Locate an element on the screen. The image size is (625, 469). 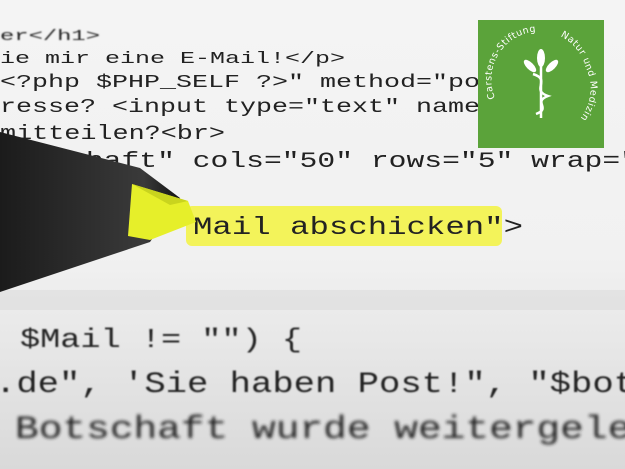
code-line: ie mir eine E-Mail!</p> is located at coordinates (172, 59).